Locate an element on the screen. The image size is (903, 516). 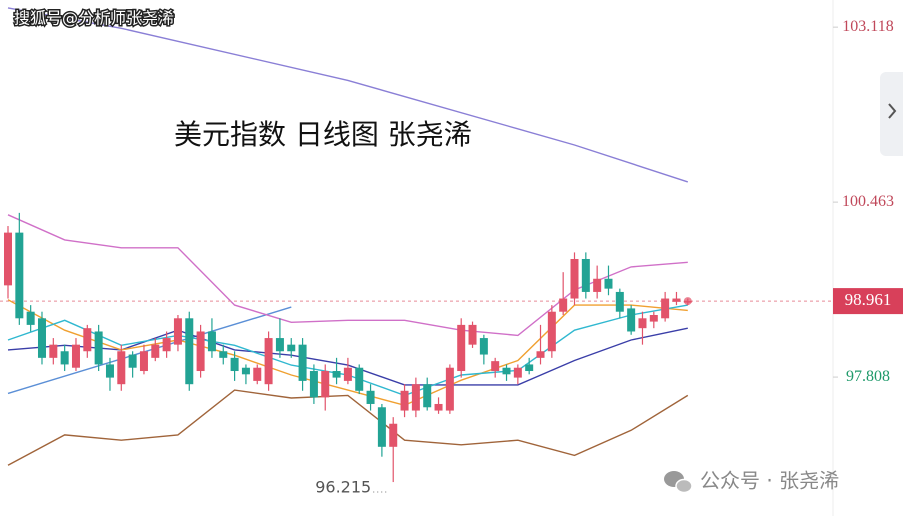
last-dot is located at coordinates (687, 301).